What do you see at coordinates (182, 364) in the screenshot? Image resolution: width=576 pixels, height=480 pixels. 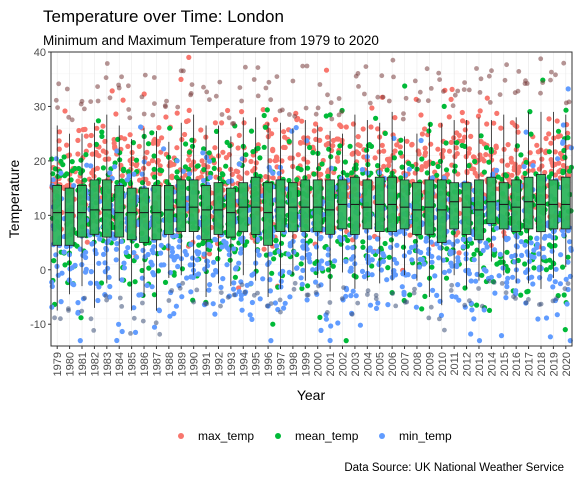 I see `x-tick-label: 1989` at bounding box center [182, 364].